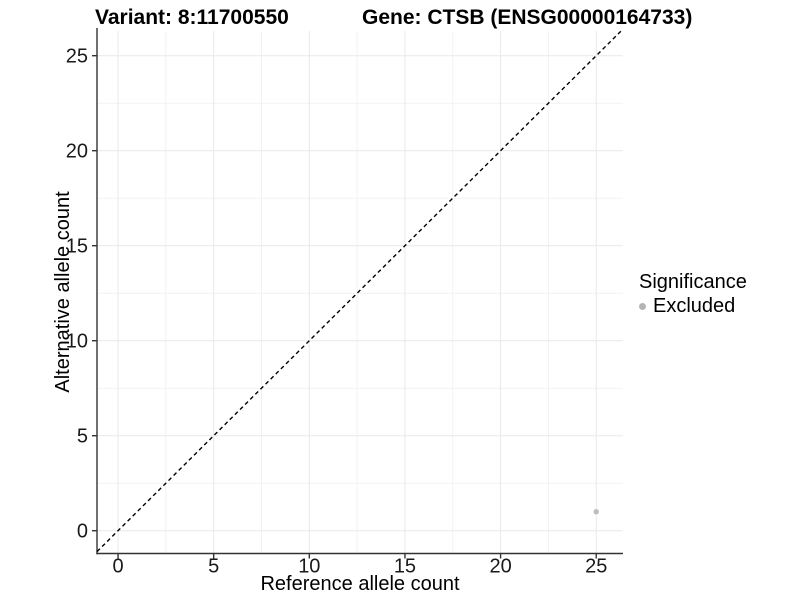 This screenshot has width=800, height=600. I want to click on y-tick-label: 0, so click(82, 532).